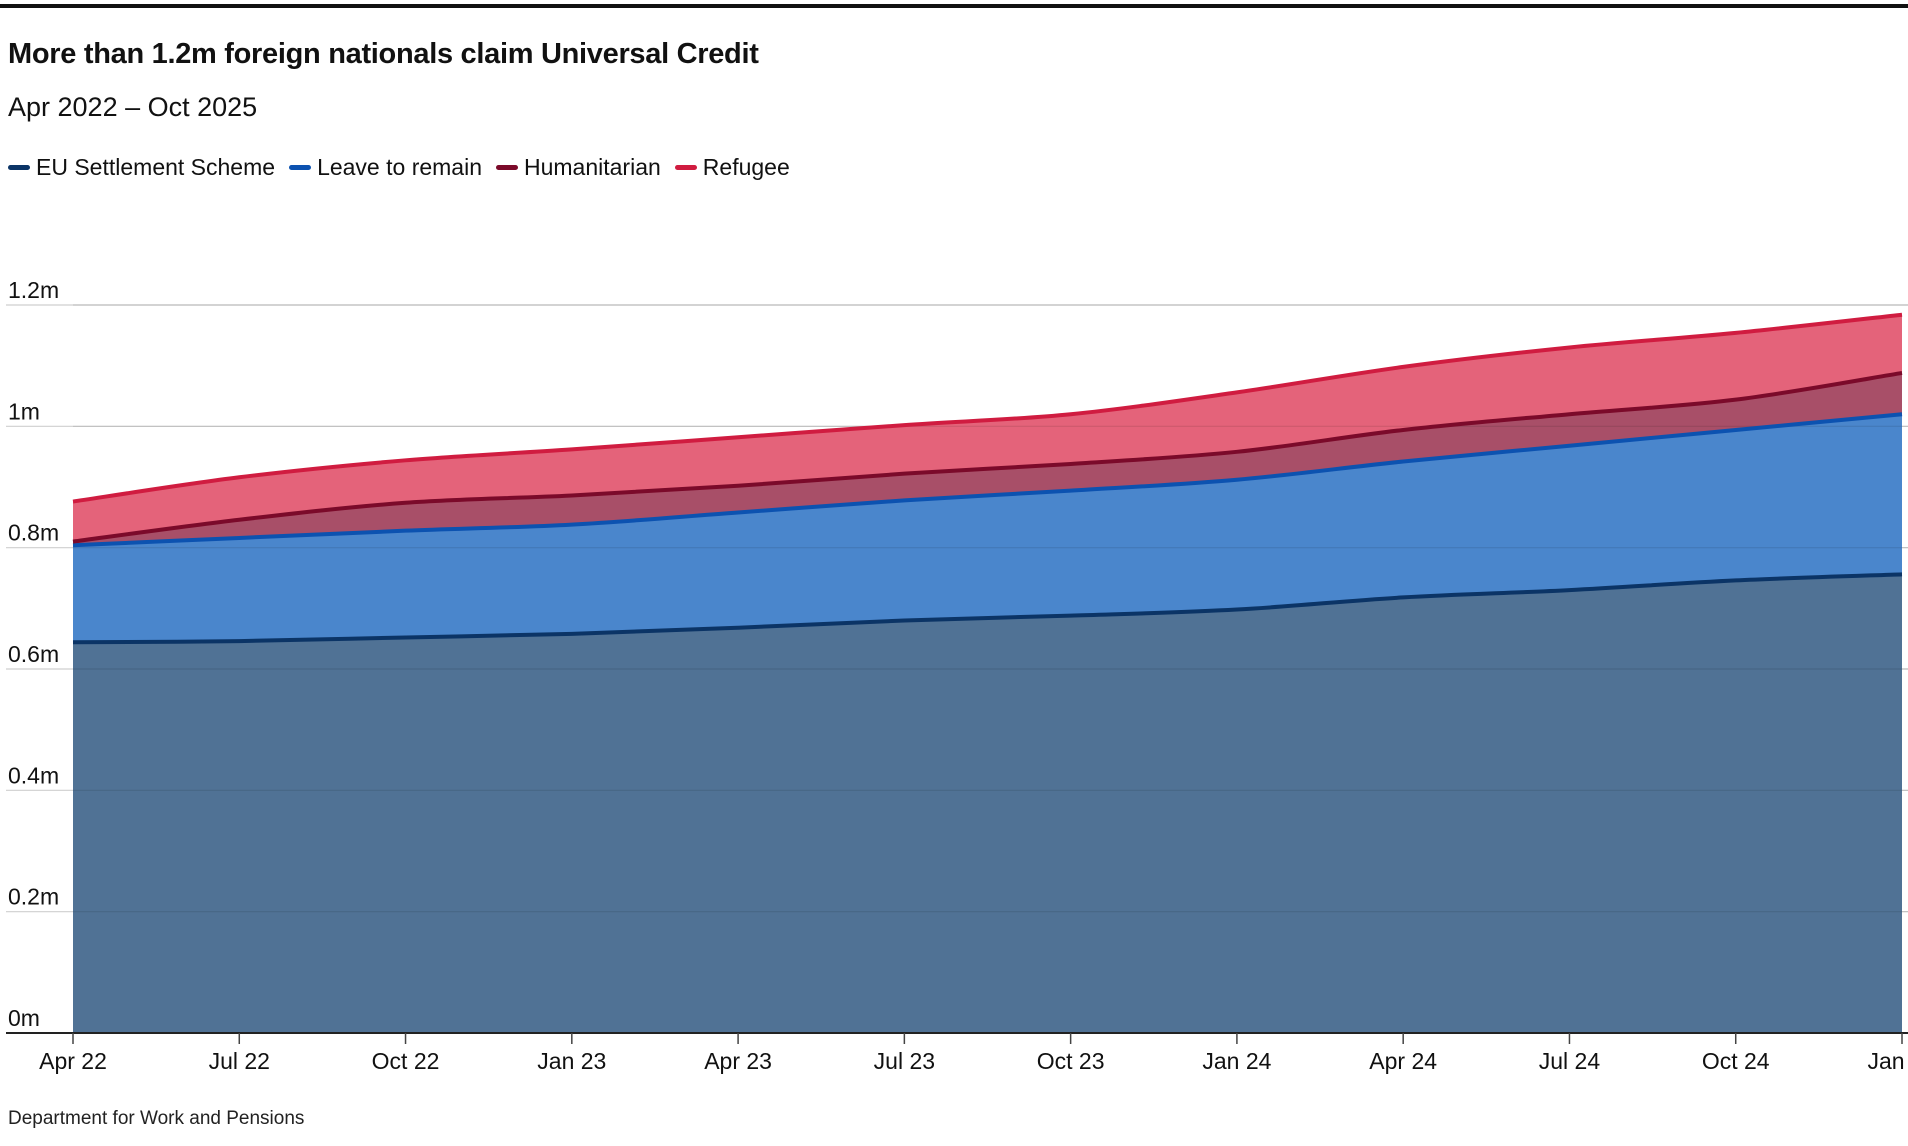  Describe the element at coordinates (156, 1118) in the screenshot. I see `source-note: Department for Work and Pensions` at that location.